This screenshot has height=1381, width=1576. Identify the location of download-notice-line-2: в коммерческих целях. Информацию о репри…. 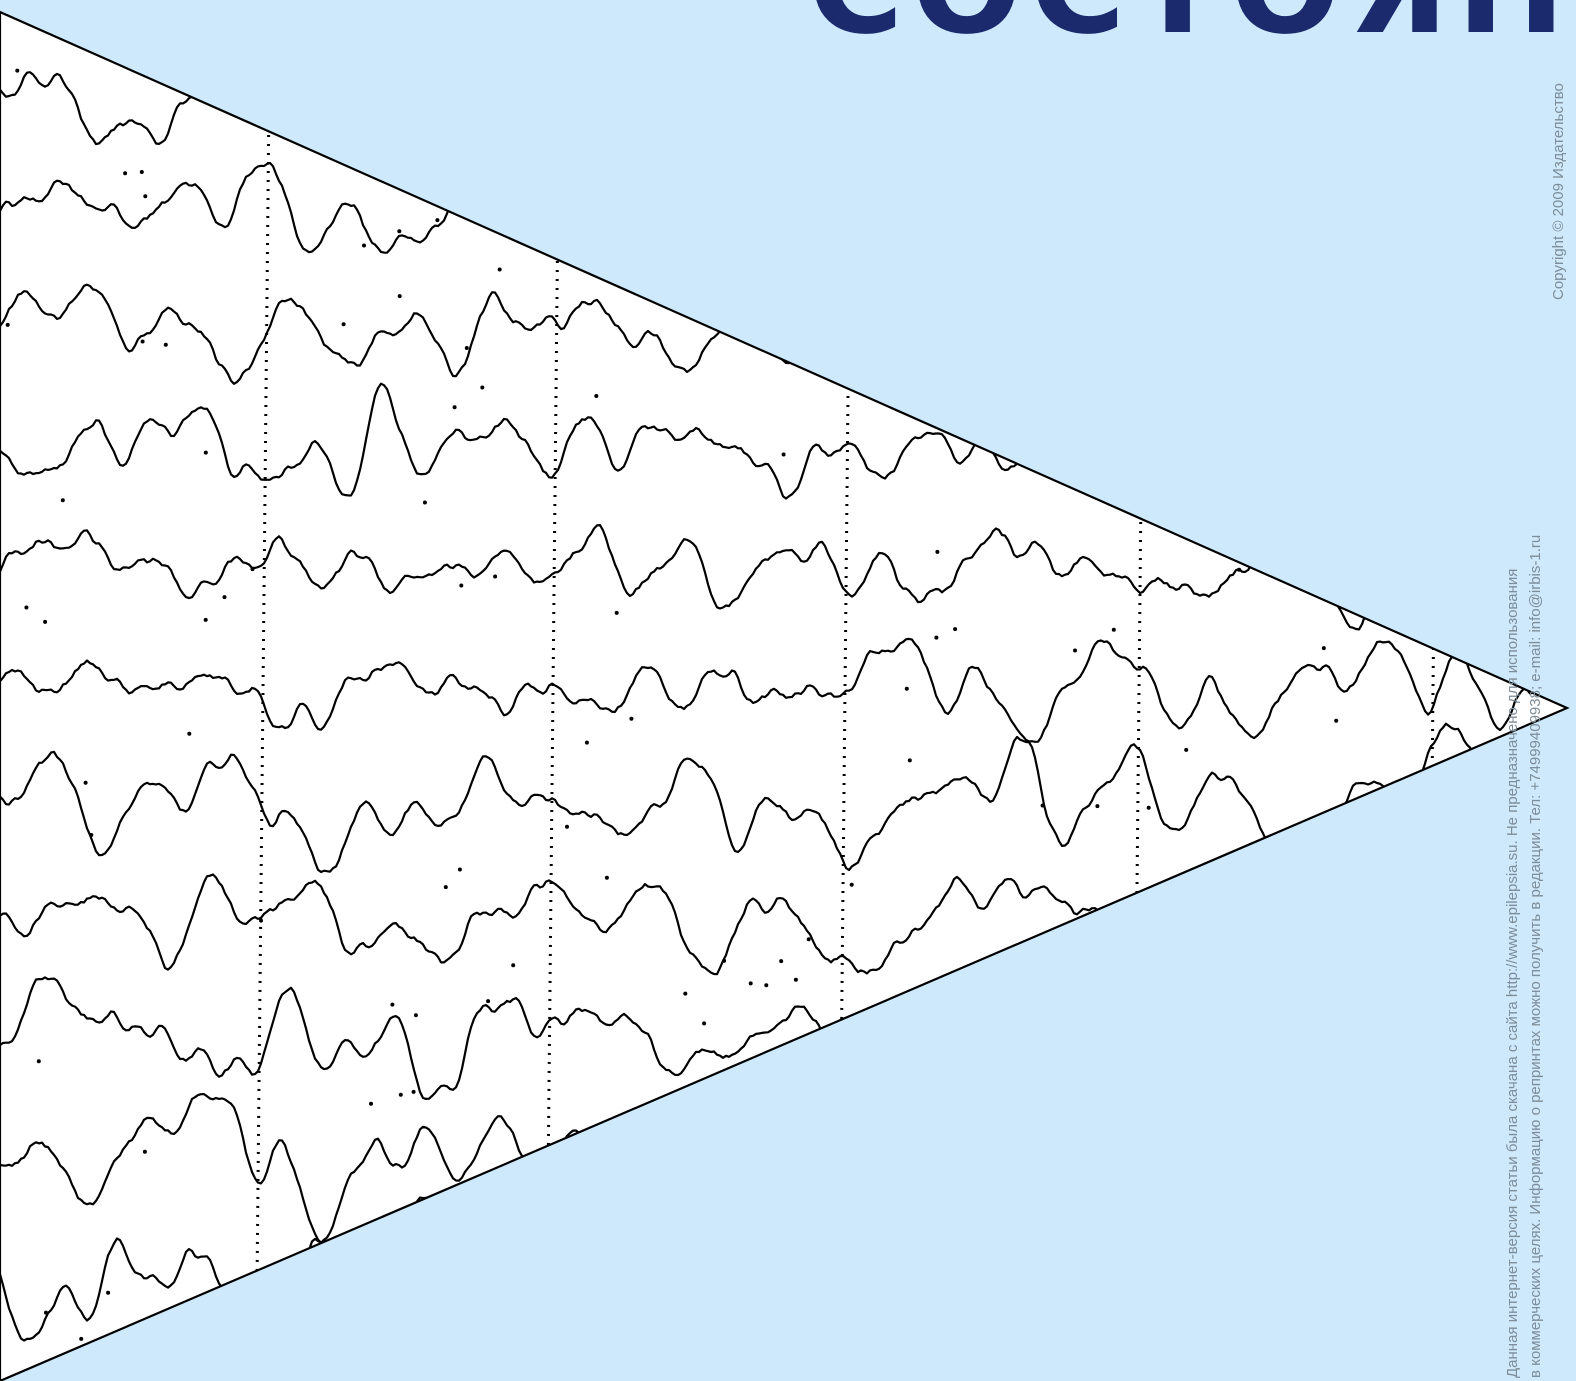
(1535, 956).